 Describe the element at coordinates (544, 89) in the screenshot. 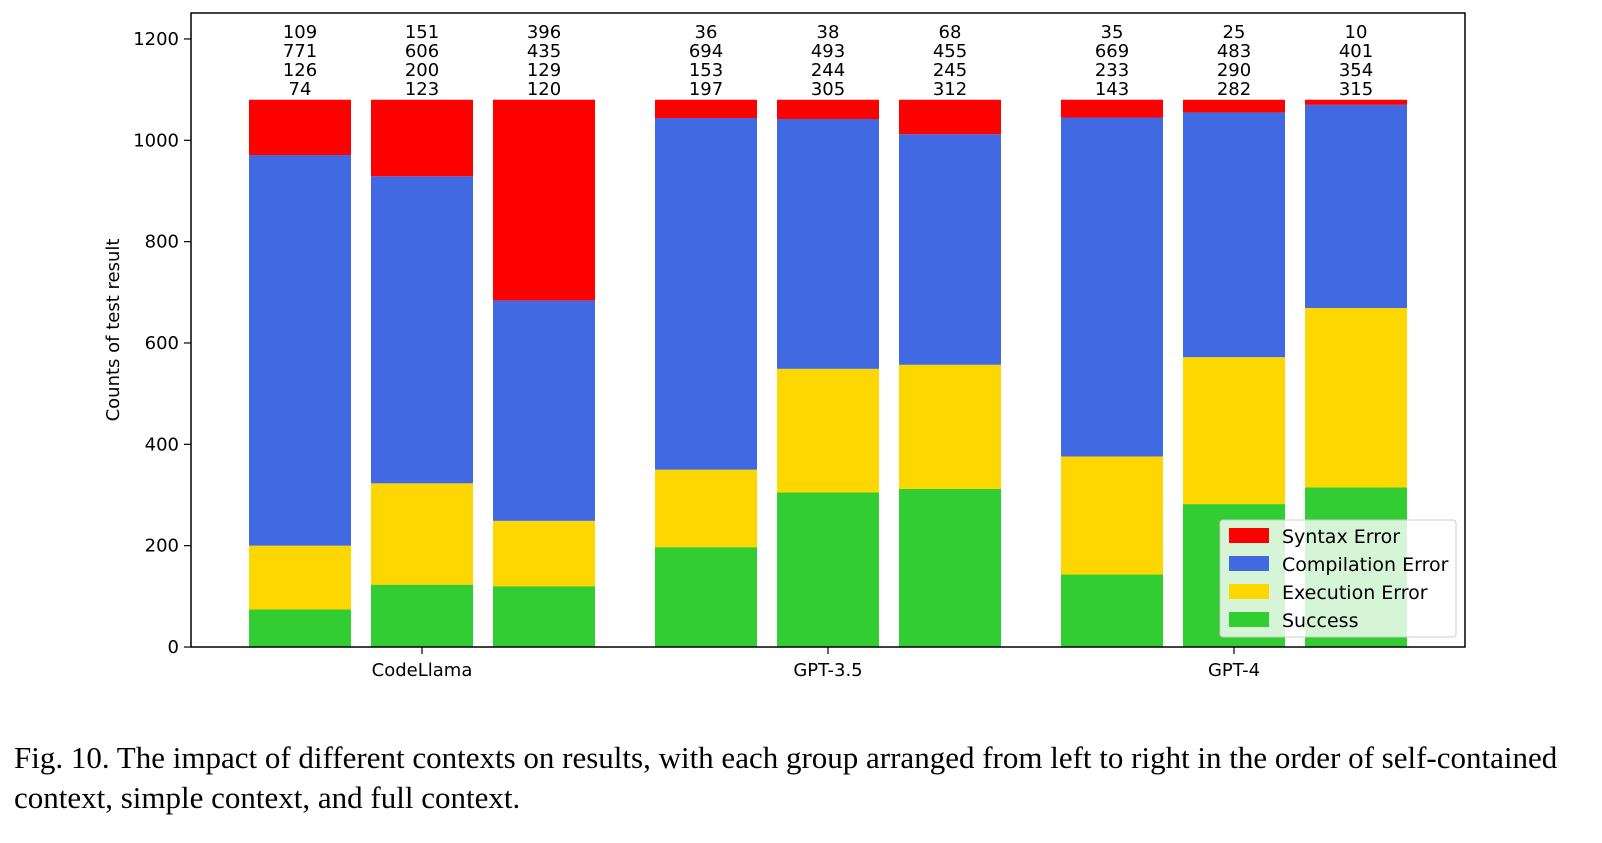

I see `count-label-success: 120` at that location.